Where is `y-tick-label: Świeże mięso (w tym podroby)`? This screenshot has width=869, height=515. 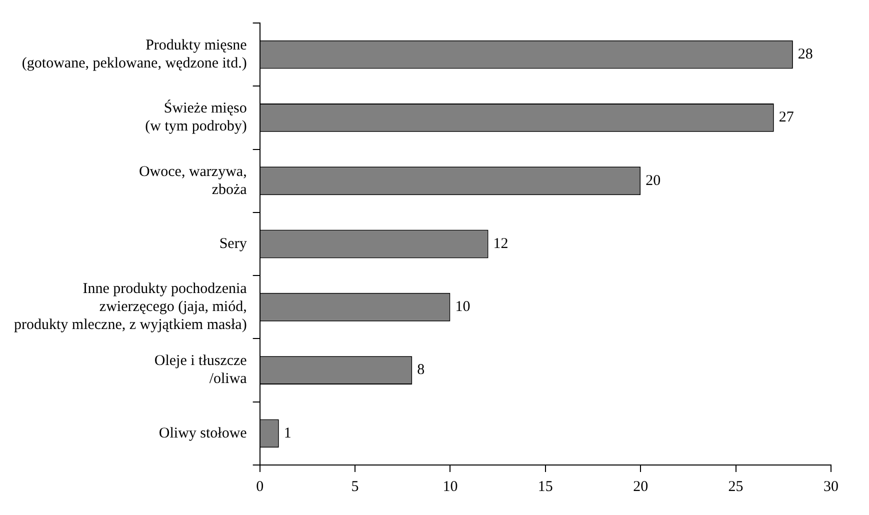
y-tick-label: Świeże mięso (w tym podroby) is located at coordinates (196, 117).